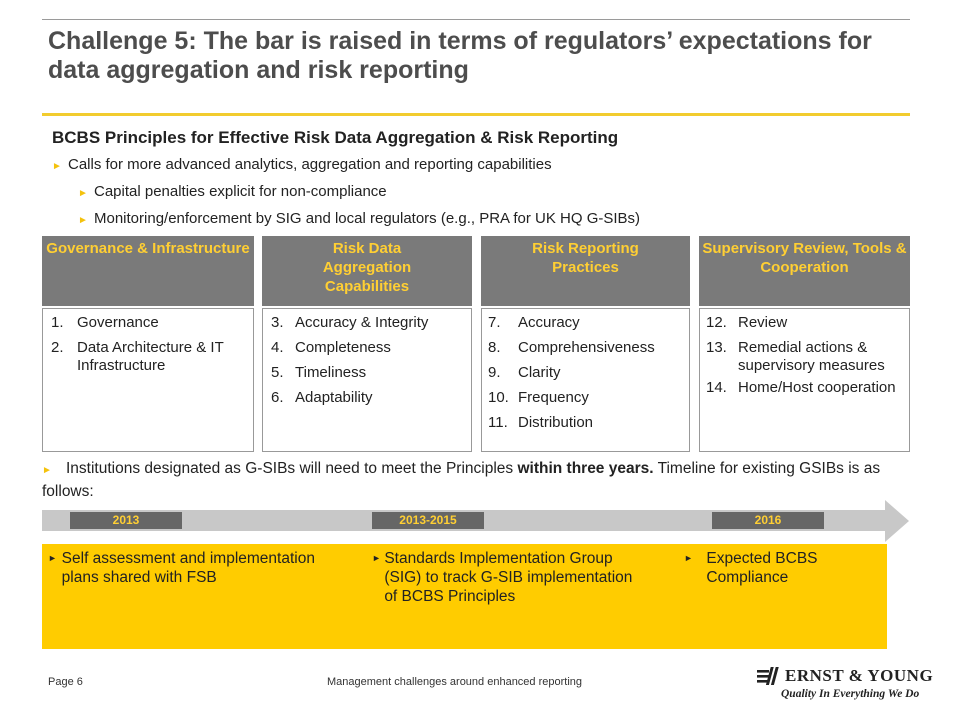 The height and width of the screenshot is (720, 960). Describe the element at coordinates (747, 322) in the screenshot. I see `list-item: 12. Review` at that location.